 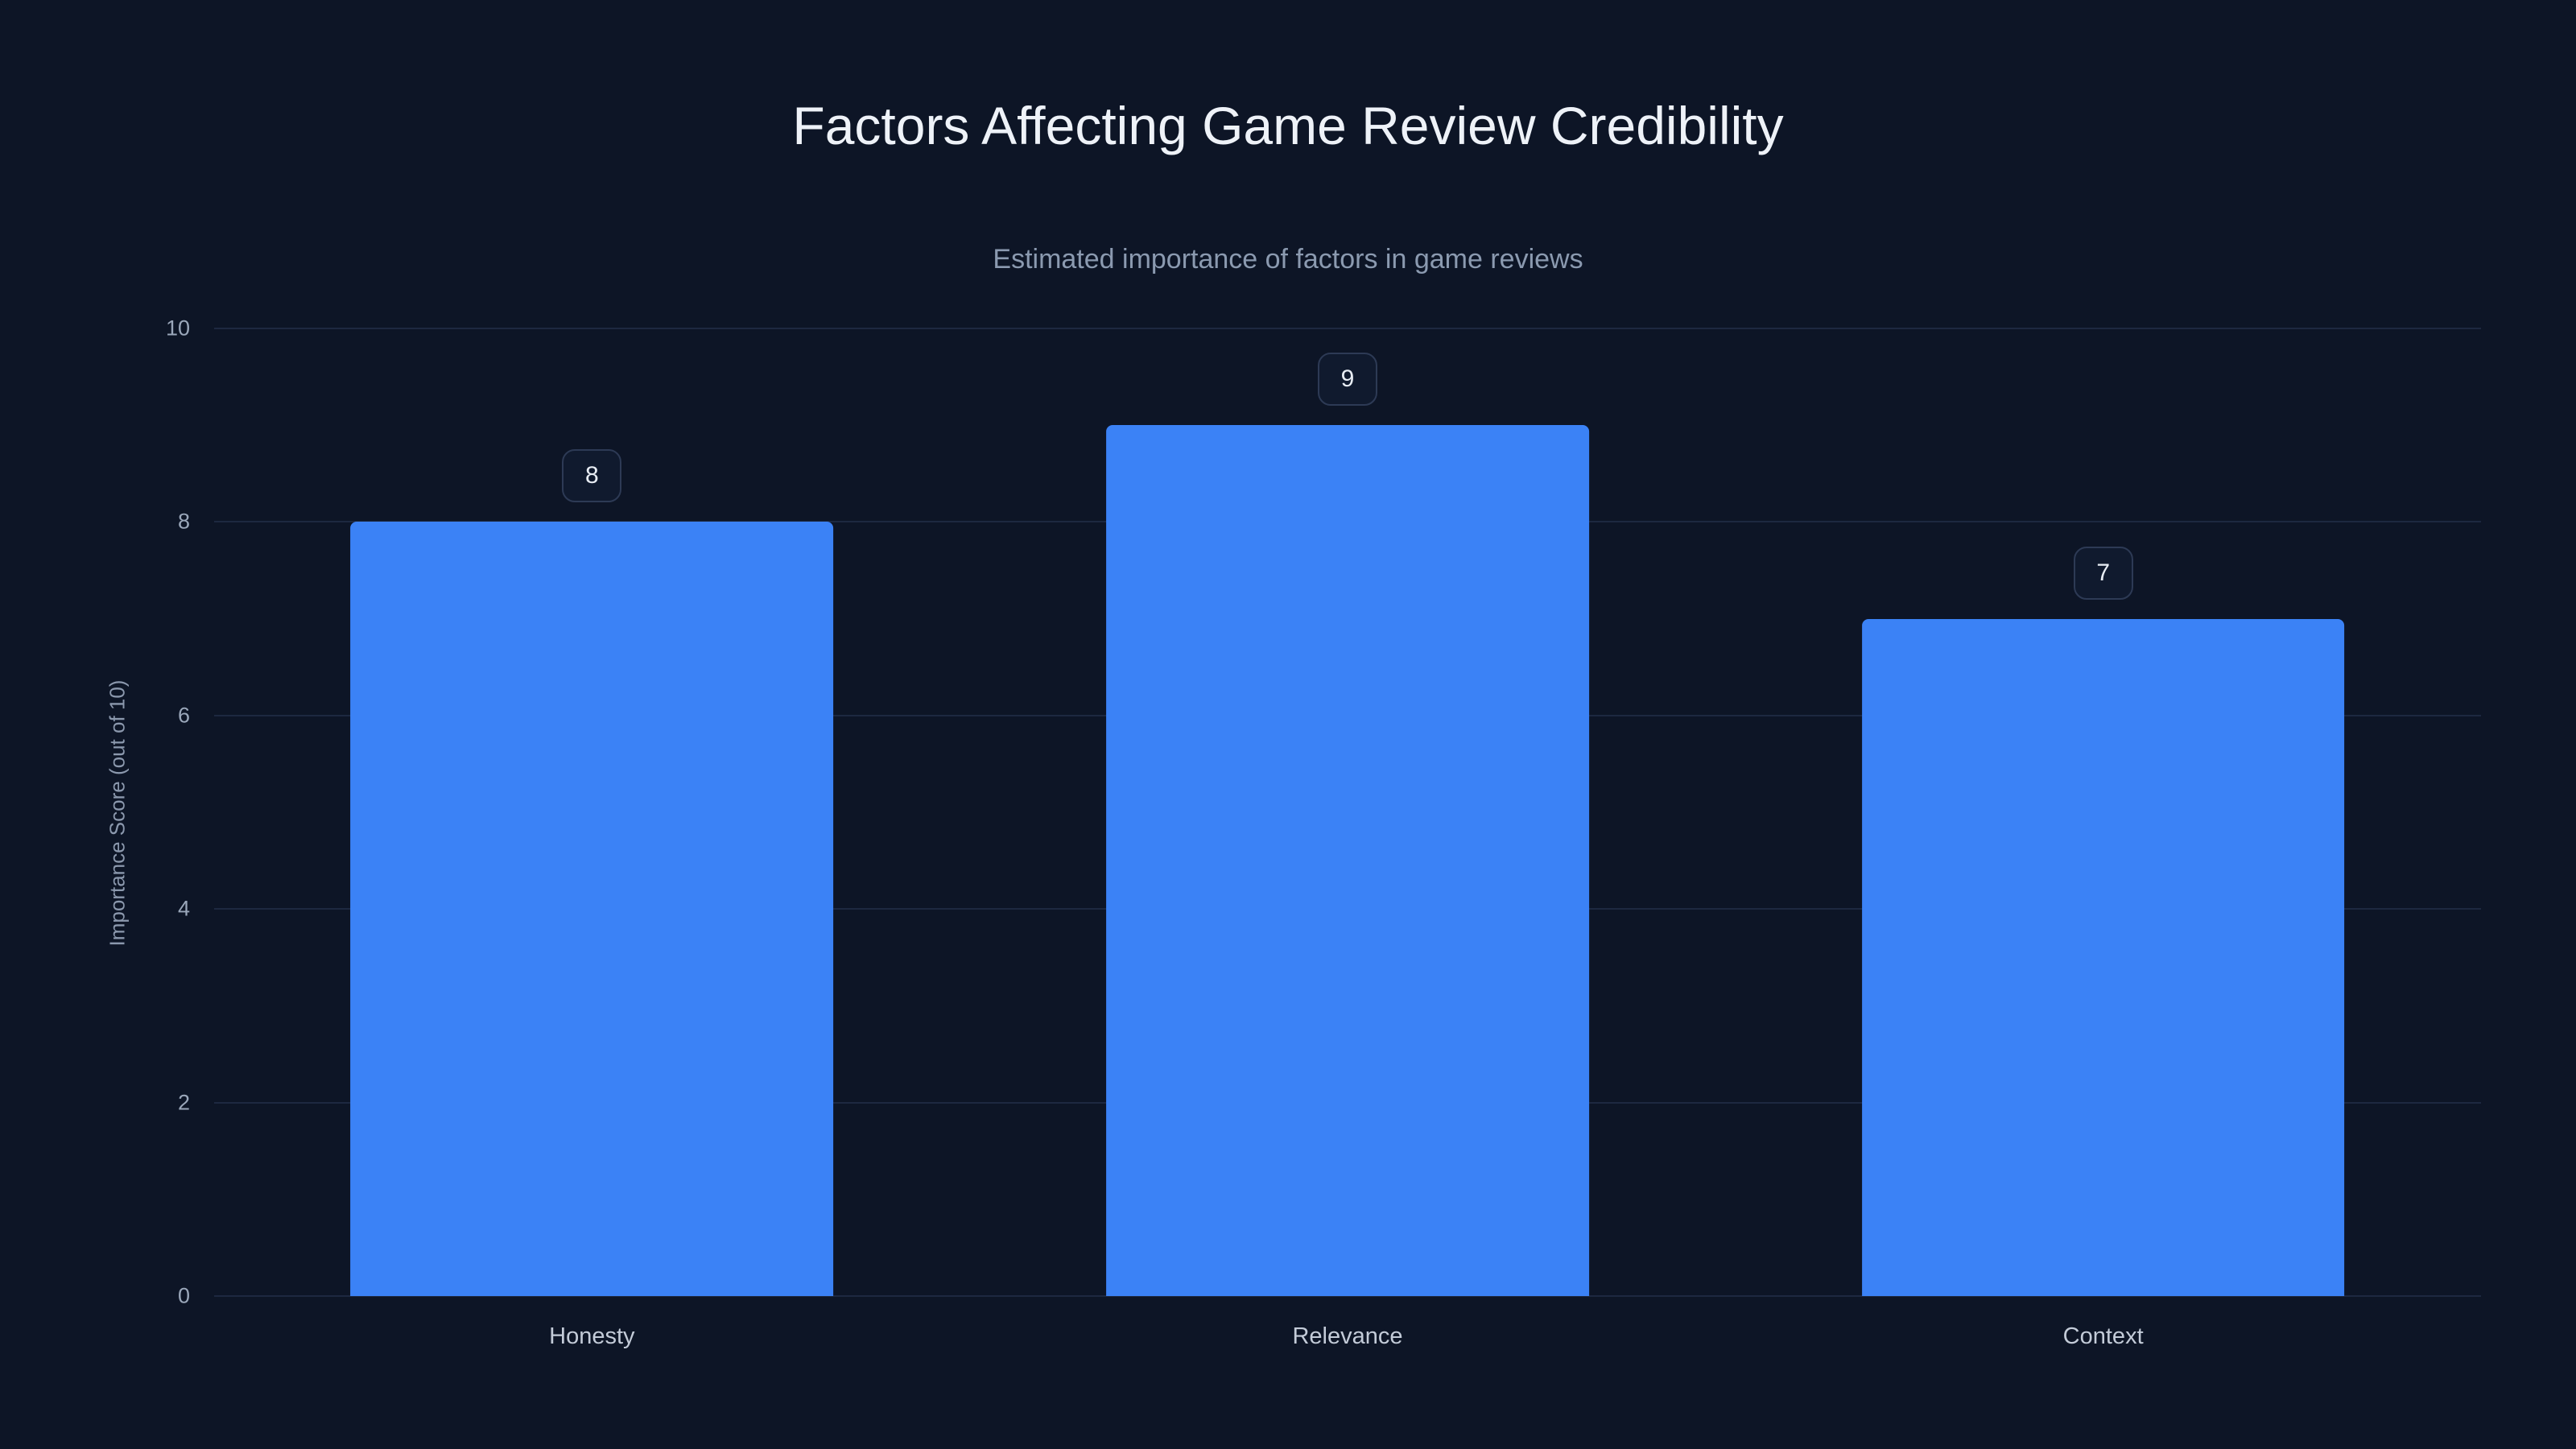 What do you see at coordinates (183, 715) in the screenshot?
I see `y-tick-label: 6` at bounding box center [183, 715].